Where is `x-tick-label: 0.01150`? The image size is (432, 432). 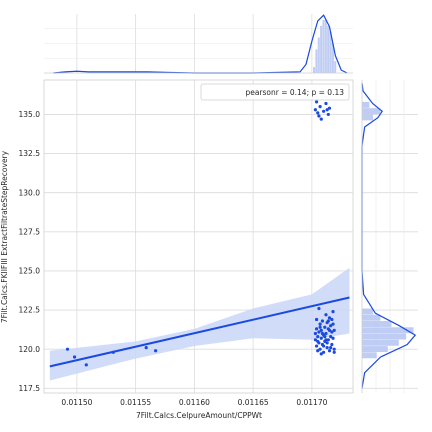
x-tick-label: 0.01150 is located at coordinates (76, 402).